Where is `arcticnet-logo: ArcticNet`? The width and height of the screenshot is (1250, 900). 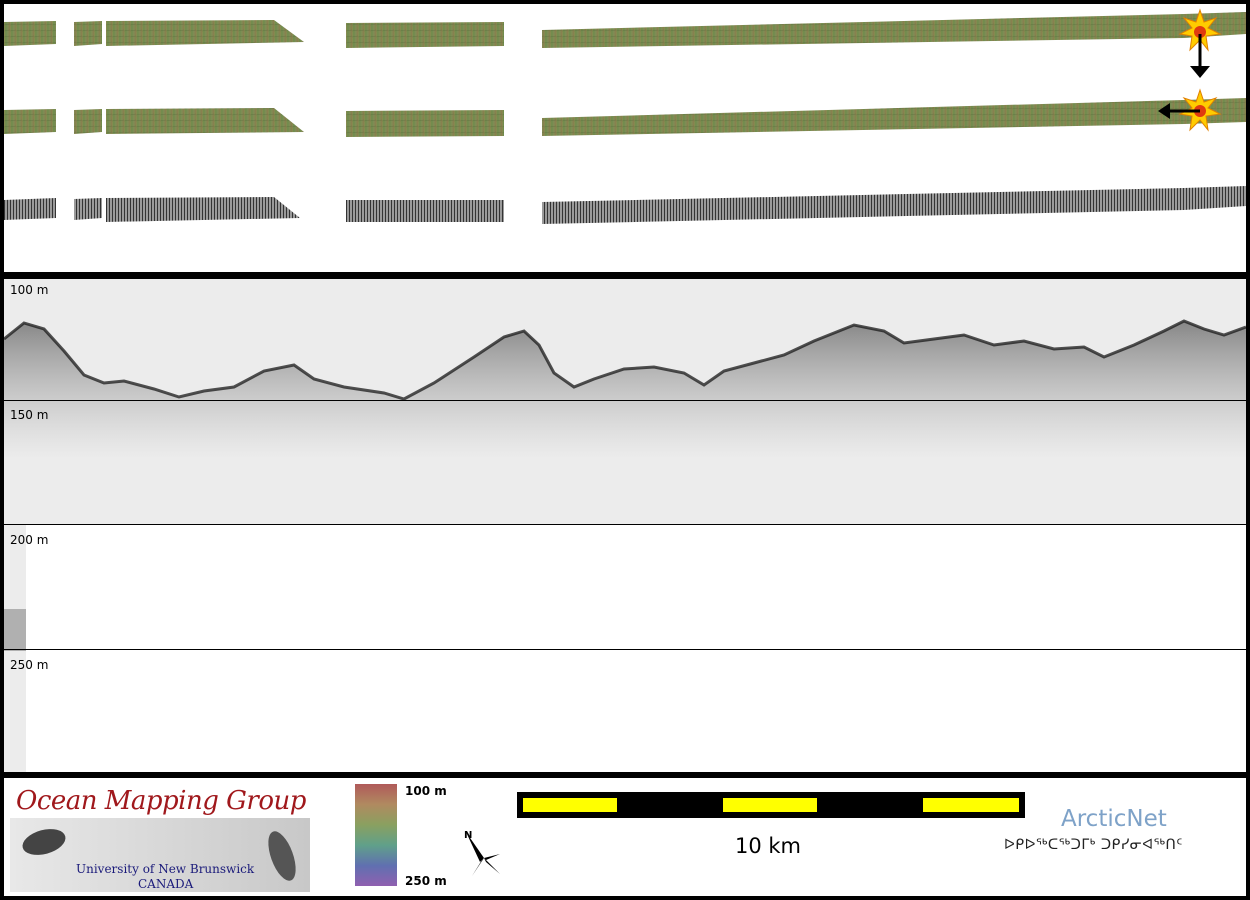 arcticnet-logo: ArcticNet is located at coordinates (1114, 819).